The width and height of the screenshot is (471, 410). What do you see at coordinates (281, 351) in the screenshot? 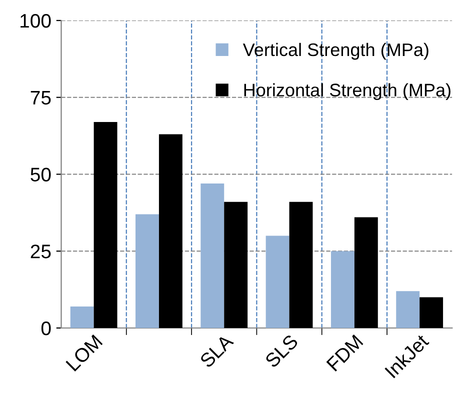
I see `x-tick-label: SLS` at bounding box center [281, 351].